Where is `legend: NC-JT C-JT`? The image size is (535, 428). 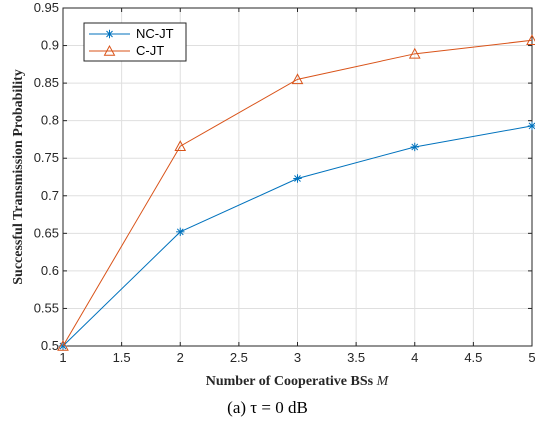 legend: NC-JT C-JT is located at coordinates (135, 42).